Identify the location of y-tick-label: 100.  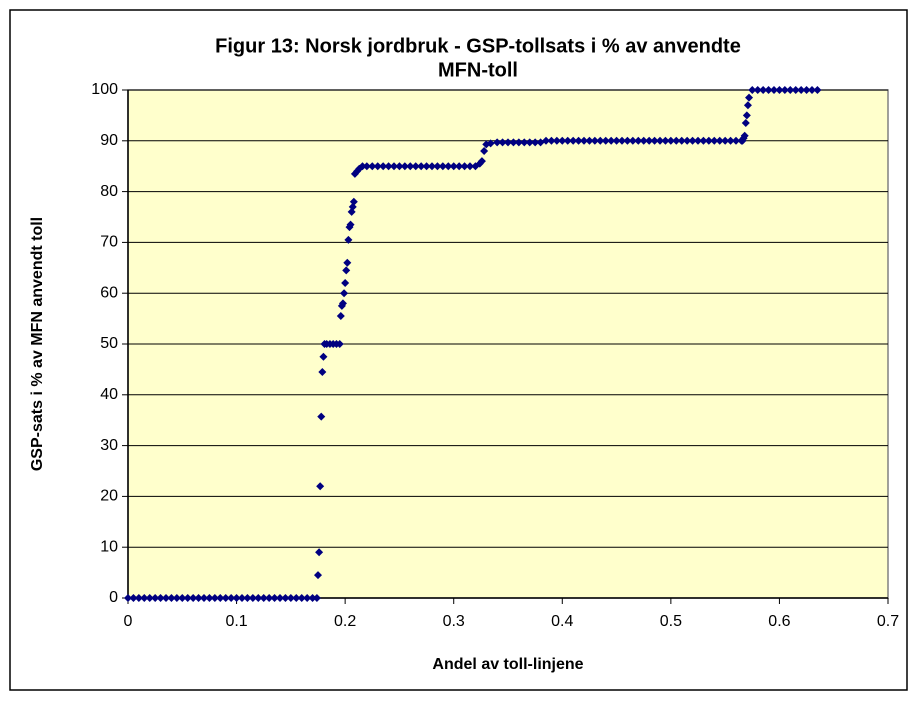
(104, 89).